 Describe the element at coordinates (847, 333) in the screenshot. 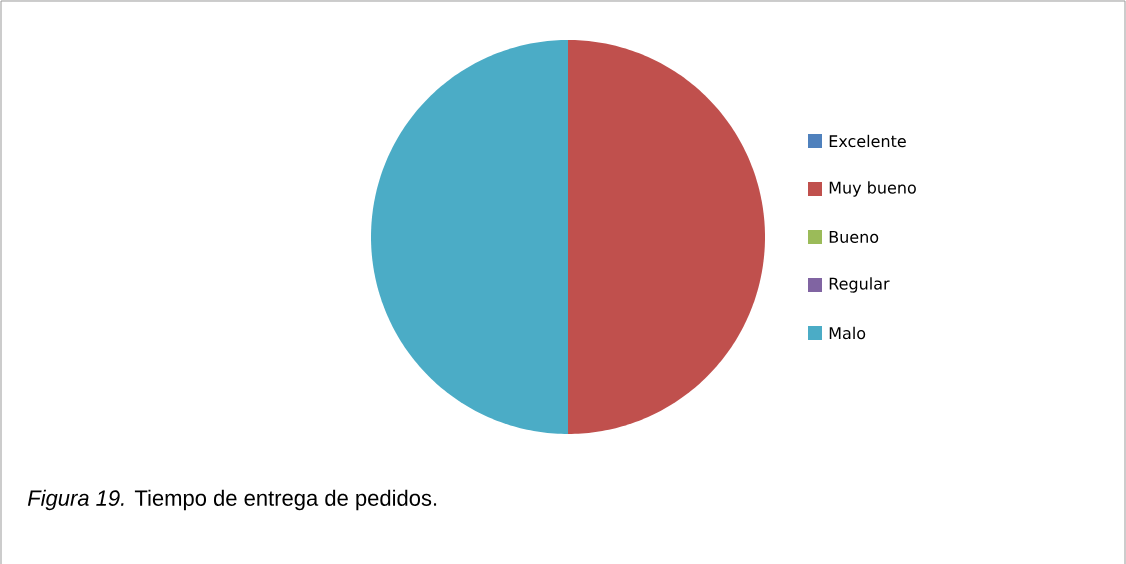

I see `legend-label: Malo` at that location.